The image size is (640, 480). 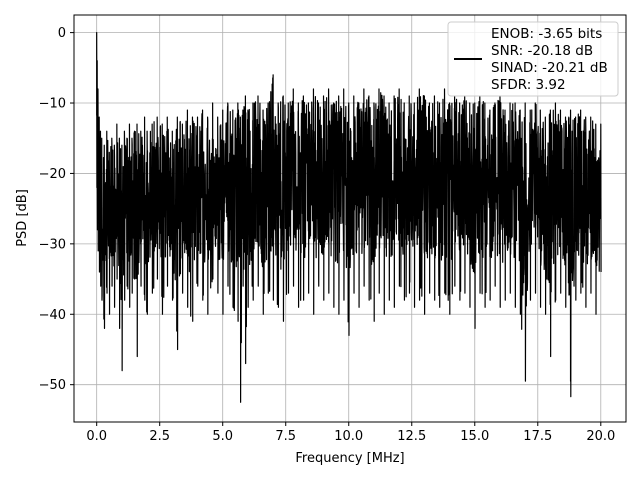 What do you see at coordinates (537, 436) in the screenshot?
I see `x-tick-label: 17.5` at bounding box center [537, 436].